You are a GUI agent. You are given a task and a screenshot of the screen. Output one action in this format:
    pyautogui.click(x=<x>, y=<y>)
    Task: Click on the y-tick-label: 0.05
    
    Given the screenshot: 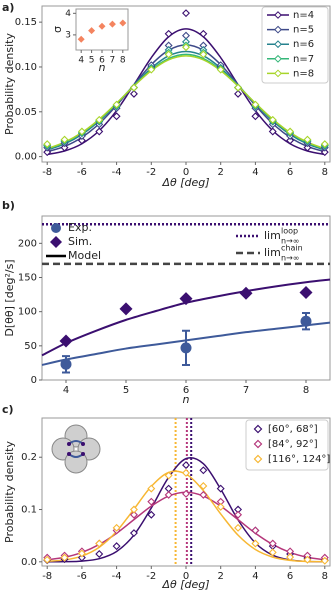 What is the action you would take?
    pyautogui.click(x=26, y=112)
    